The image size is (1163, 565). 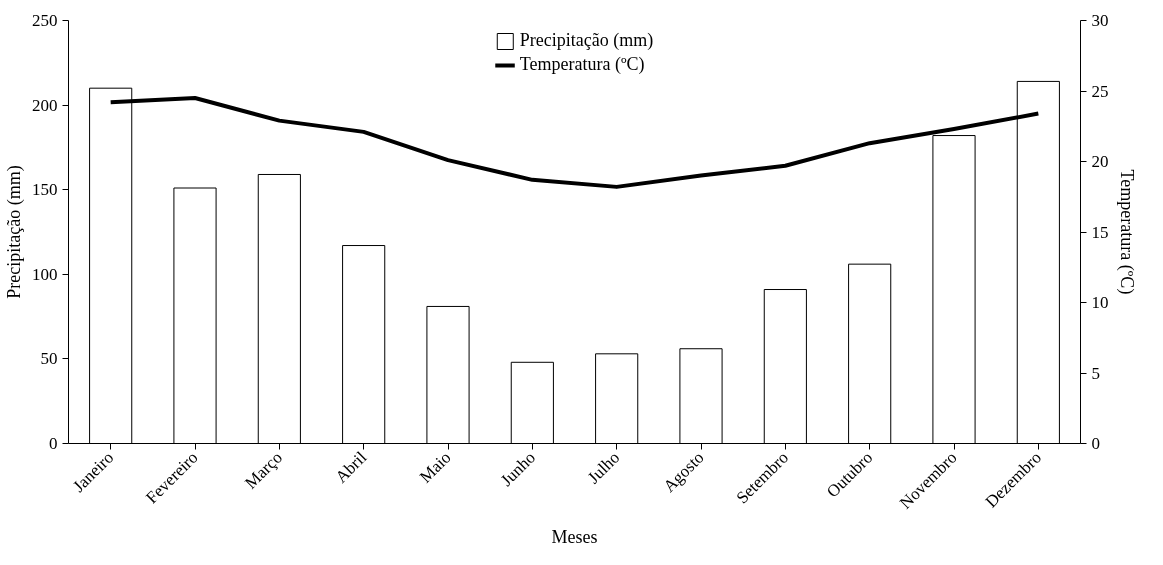 I want to click on y2-tick-label: 30, so click(x=1100, y=20).